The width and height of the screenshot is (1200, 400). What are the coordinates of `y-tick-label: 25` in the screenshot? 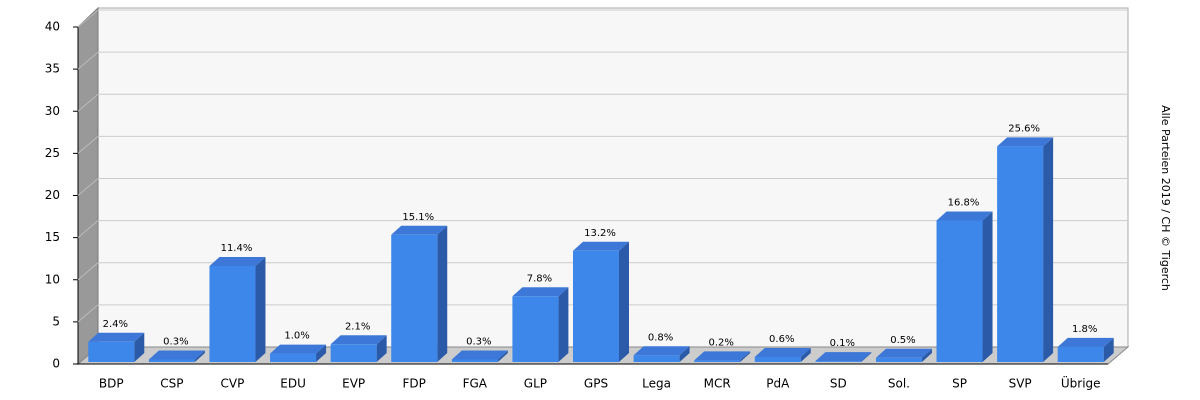 It's located at (52, 153).